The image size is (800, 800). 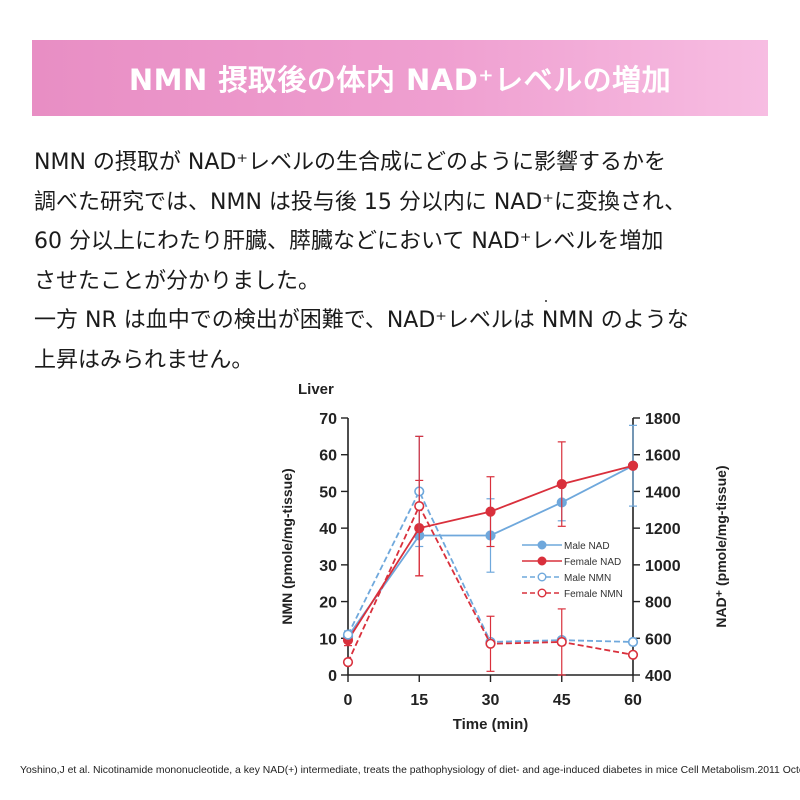 I want to click on left-tick-label: 50, so click(x=328, y=492).